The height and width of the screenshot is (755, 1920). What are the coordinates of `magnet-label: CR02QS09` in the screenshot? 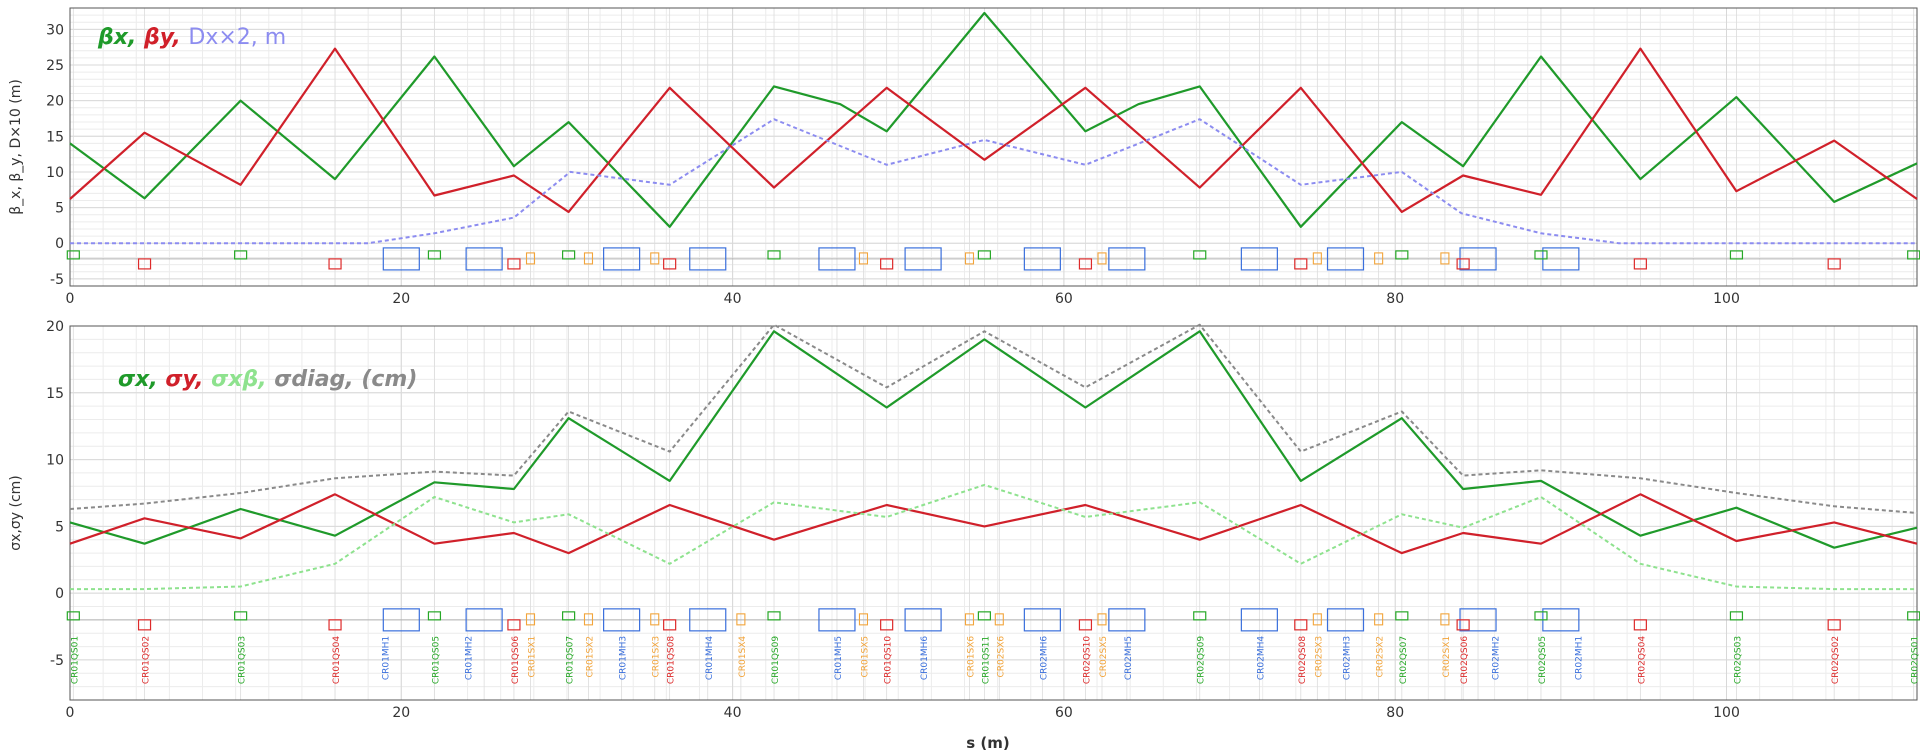 It's located at (1202, 660).